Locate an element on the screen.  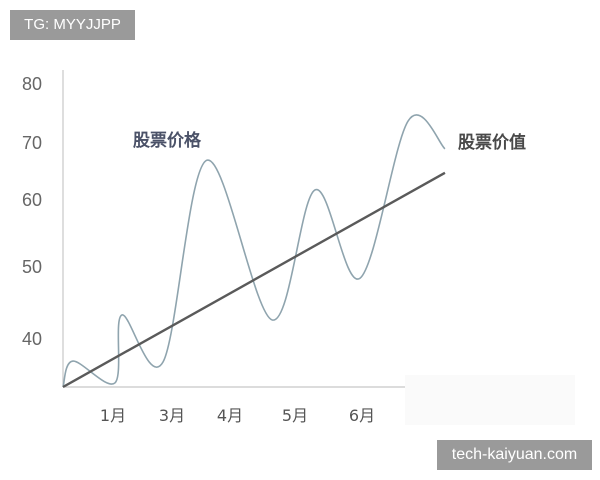
x-tick-label: 3月 is located at coordinates (172, 415).